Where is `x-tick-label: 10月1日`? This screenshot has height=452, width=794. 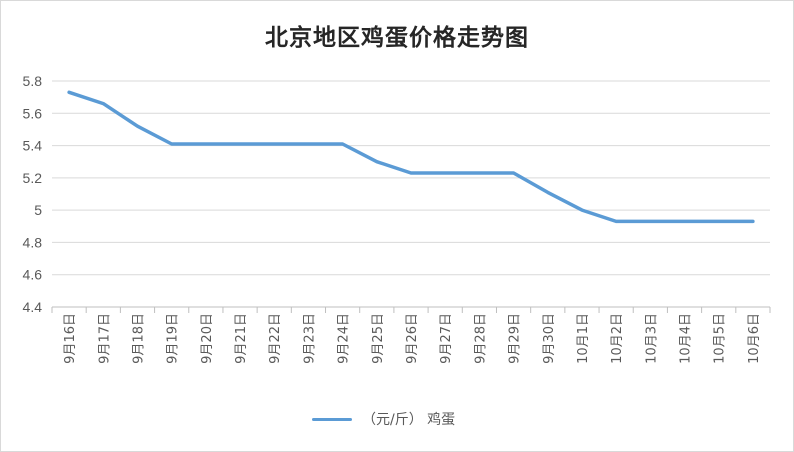
x-tick-label: 10月1日 is located at coordinates (583, 338).